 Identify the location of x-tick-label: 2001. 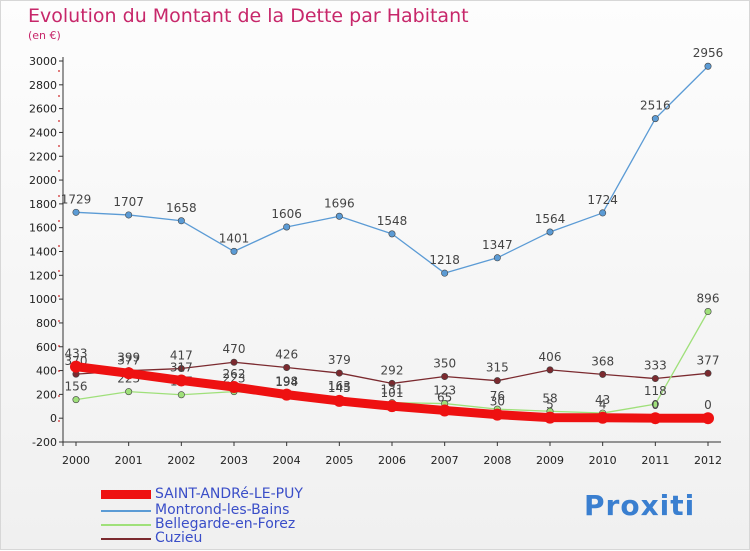
(129, 460).